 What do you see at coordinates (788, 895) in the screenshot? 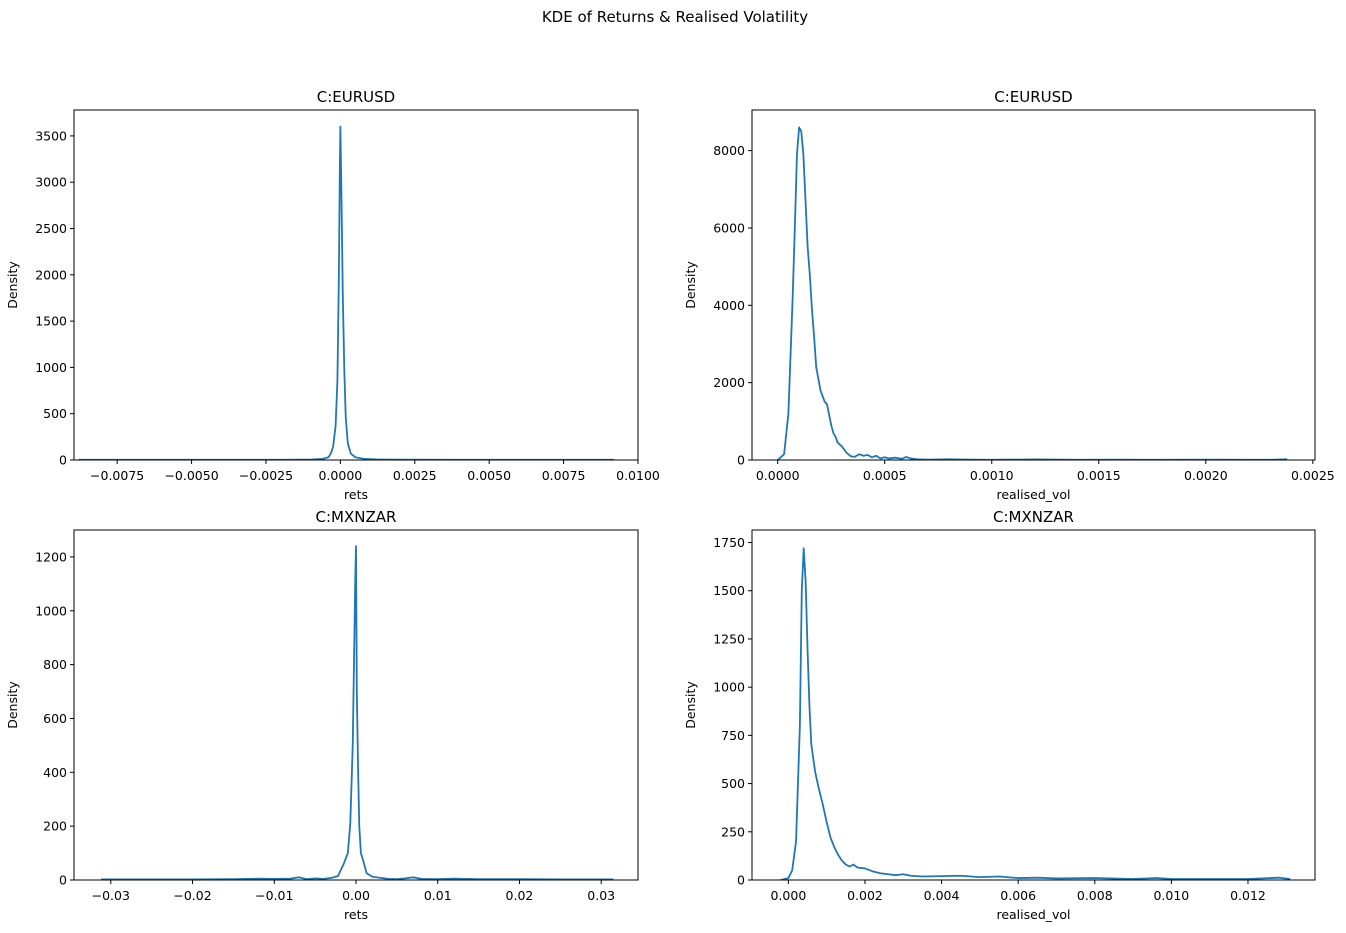
I see `x-tick-label: 0.000` at bounding box center [788, 895].